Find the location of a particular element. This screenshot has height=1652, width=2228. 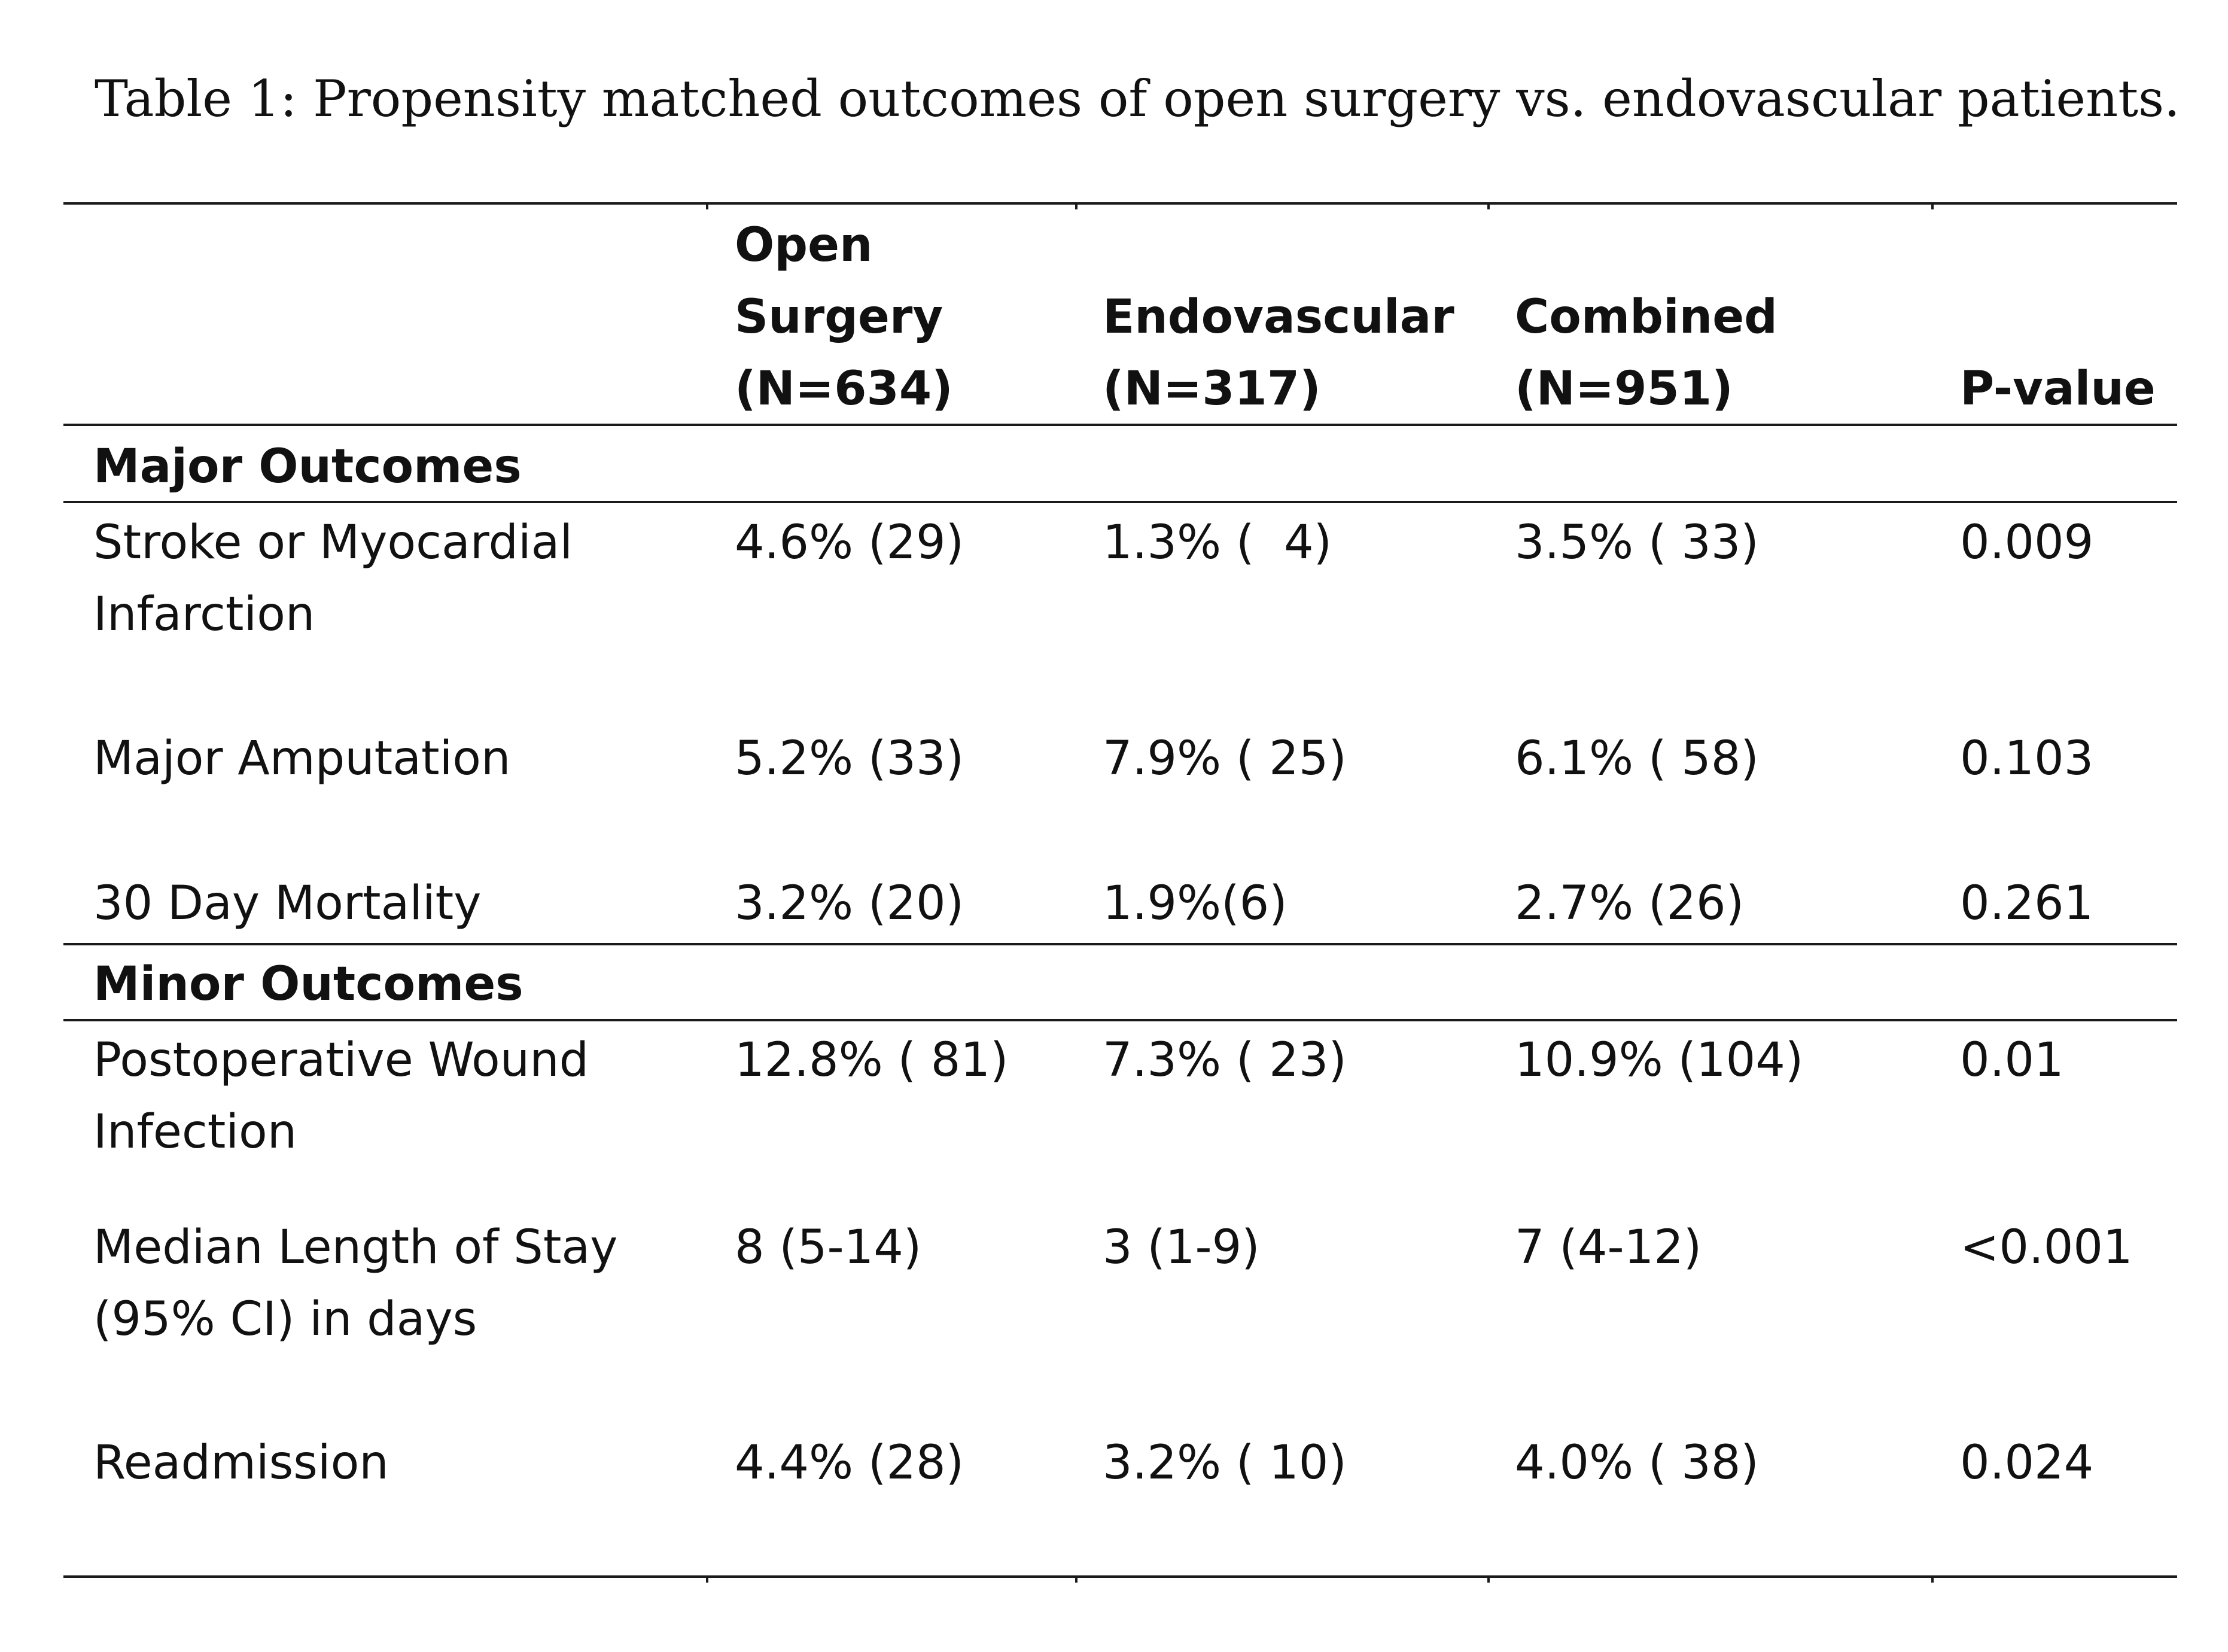

cell-open-surgery: 5.2% (33) is located at coordinates (849, 759).